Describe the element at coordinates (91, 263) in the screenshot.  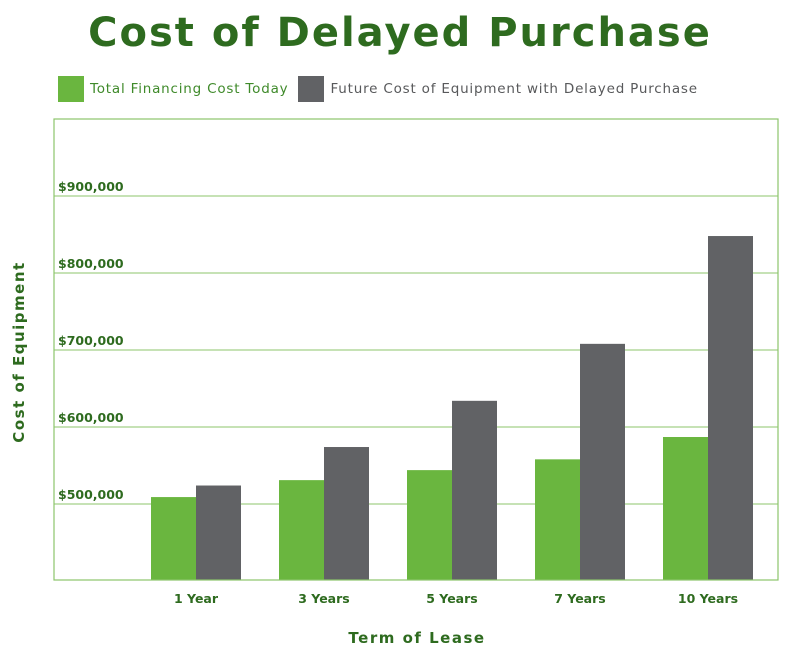
I see `y-tick-label: $800,000` at that location.